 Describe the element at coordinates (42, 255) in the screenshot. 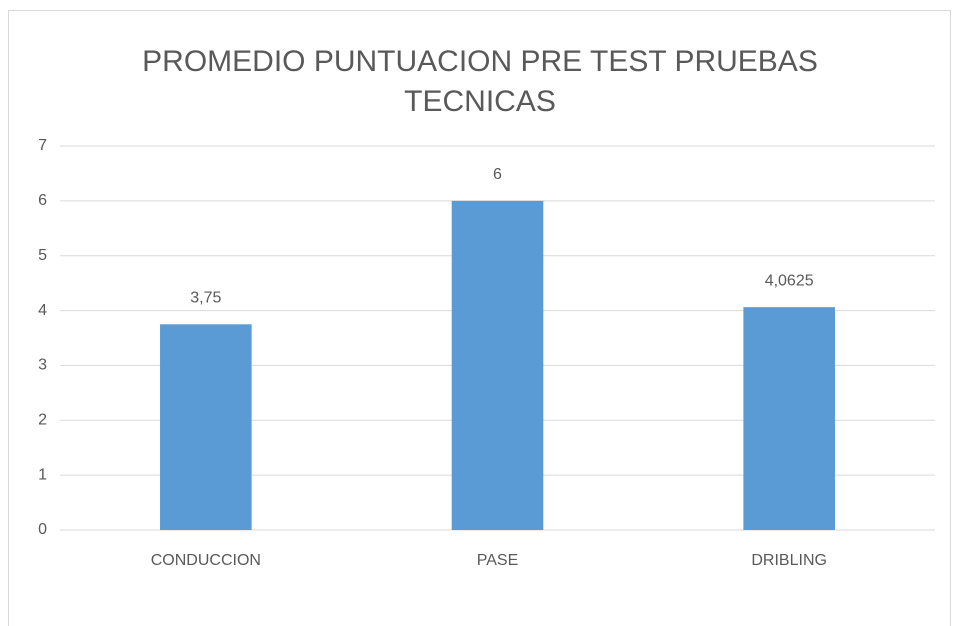

I see `y-tick-label: 5` at that location.